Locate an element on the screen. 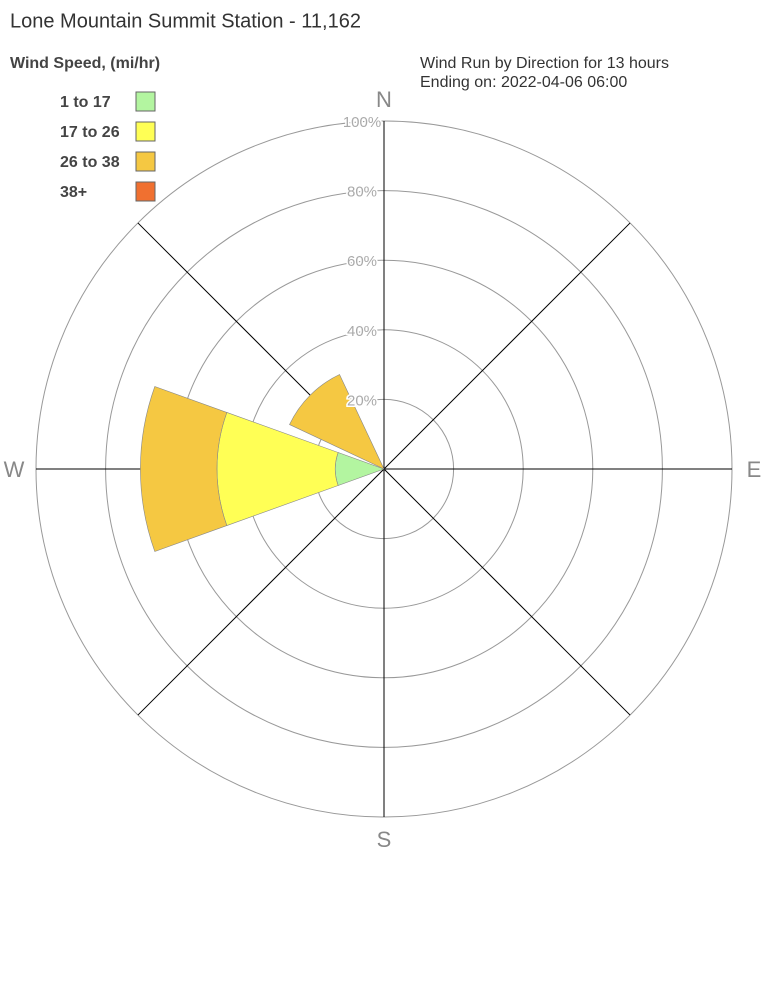 This screenshot has width=768, height=1008. subtitle: Wind Run by Direction for 13 hours is located at coordinates (544, 63).